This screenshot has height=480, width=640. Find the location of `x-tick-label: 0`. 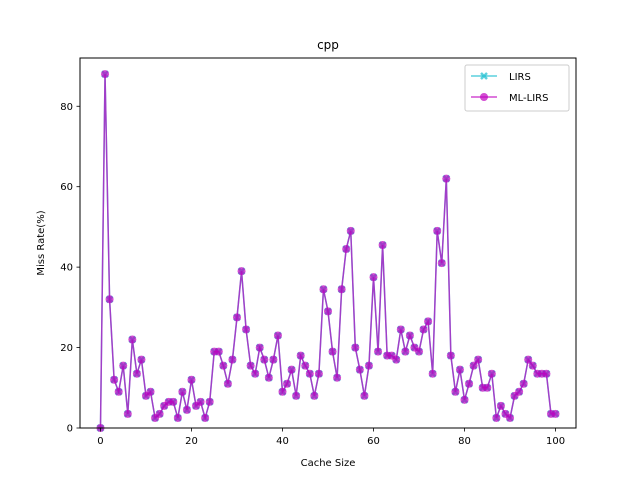

x-tick-label: 0 is located at coordinates (100, 441).